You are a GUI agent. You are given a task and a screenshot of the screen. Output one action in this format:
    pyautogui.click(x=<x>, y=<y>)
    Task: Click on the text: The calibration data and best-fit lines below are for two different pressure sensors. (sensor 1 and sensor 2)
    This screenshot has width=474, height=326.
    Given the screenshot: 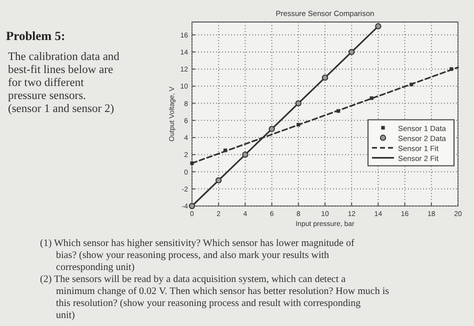 What is the action you would take?
    pyautogui.click(x=64, y=83)
    